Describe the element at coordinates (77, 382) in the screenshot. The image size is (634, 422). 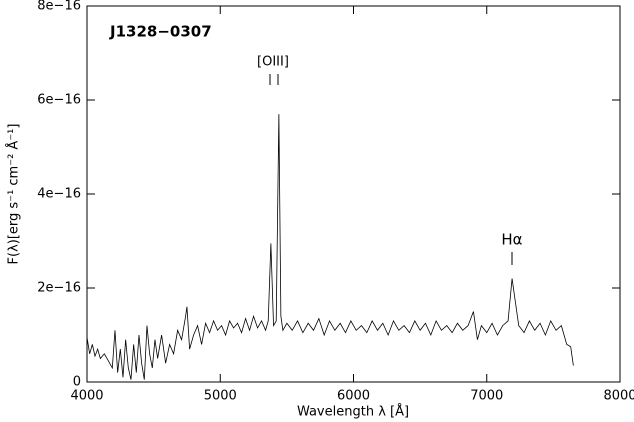
I see `y-tick-label: 0` at that location.